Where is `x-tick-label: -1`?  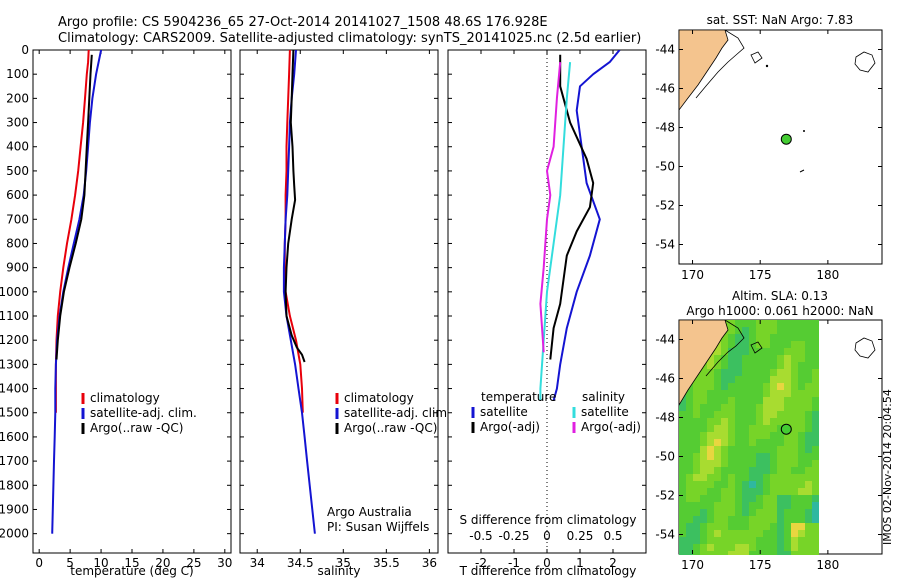
x-tick-label: -1 is located at coordinates (514, 563).